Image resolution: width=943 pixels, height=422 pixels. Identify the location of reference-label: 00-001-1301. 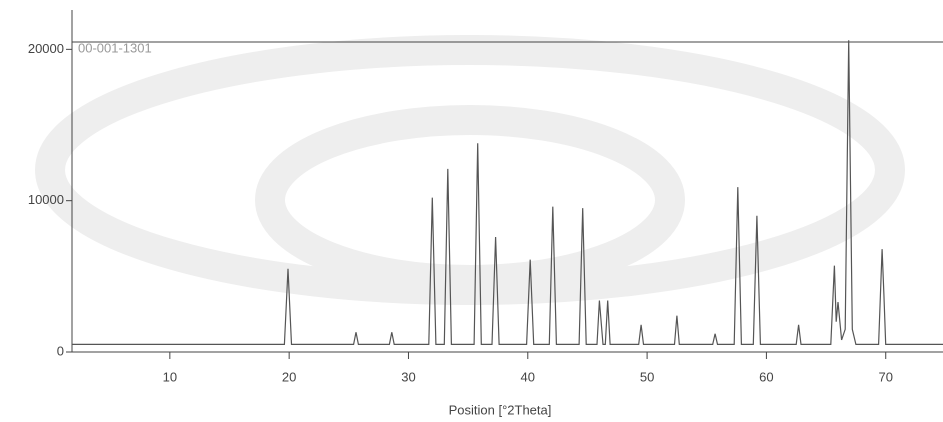
(115, 47).